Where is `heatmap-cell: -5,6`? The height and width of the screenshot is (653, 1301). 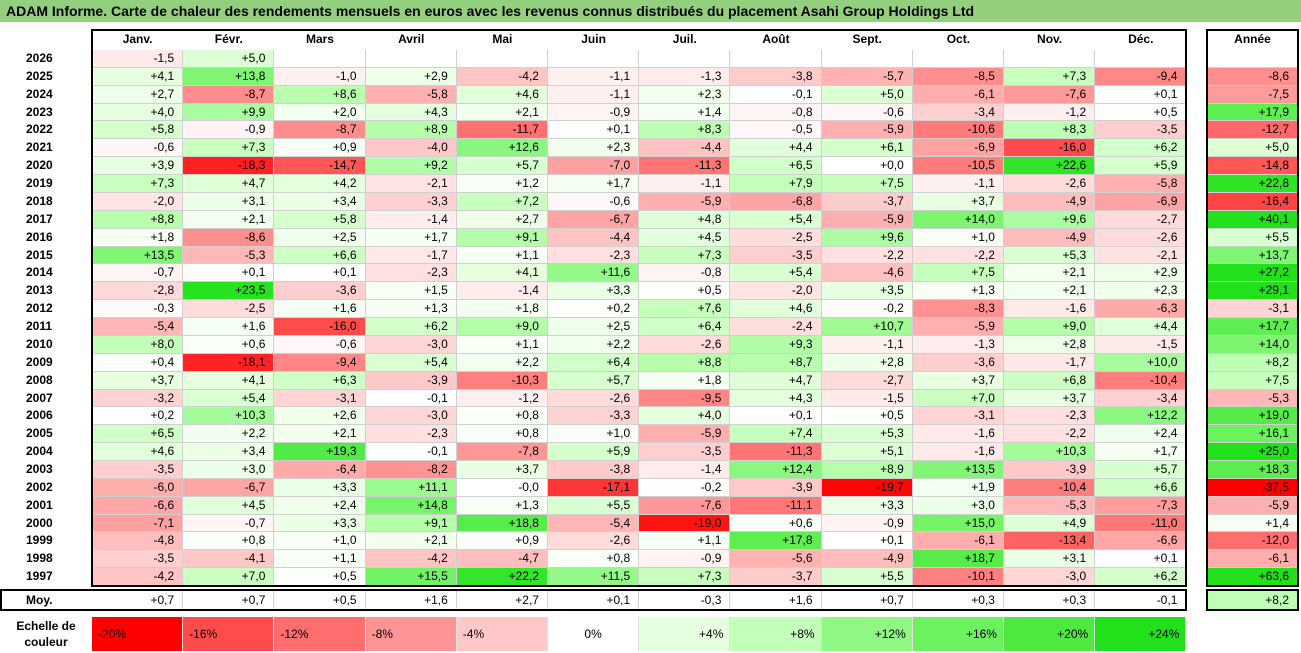 heatmap-cell: -5,6 is located at coordinates (776, 559).